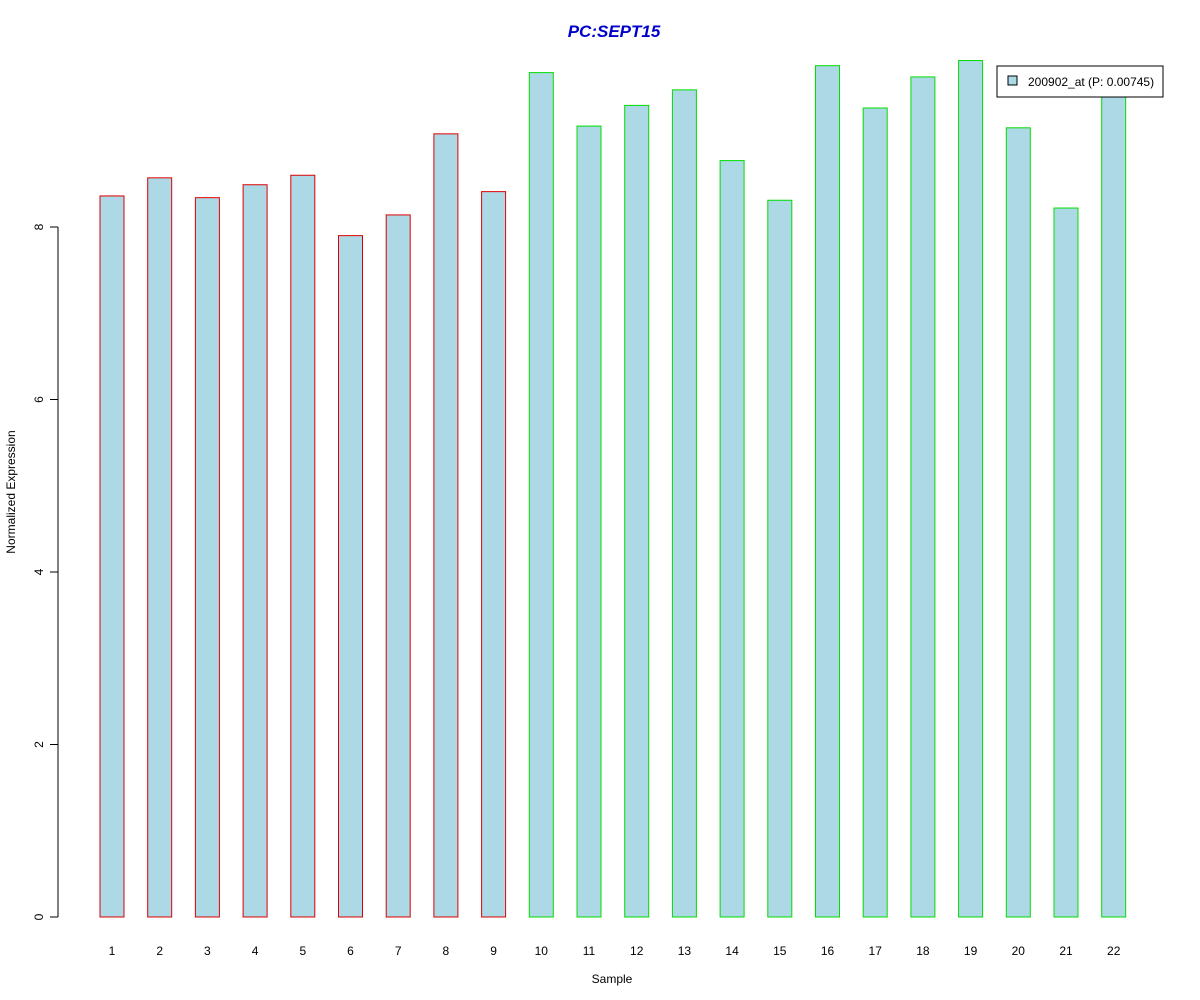 The width and height of the screenshot is (1200, 1000). What do you see at coordinates (39, 571) in the screenshot?
I see `y-tick-label: 4` at bounding box center [39, 571].